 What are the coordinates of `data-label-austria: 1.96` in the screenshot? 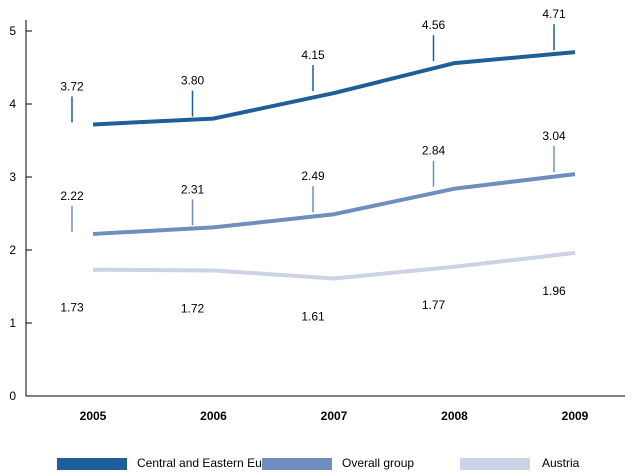 It's located at (554, 291).